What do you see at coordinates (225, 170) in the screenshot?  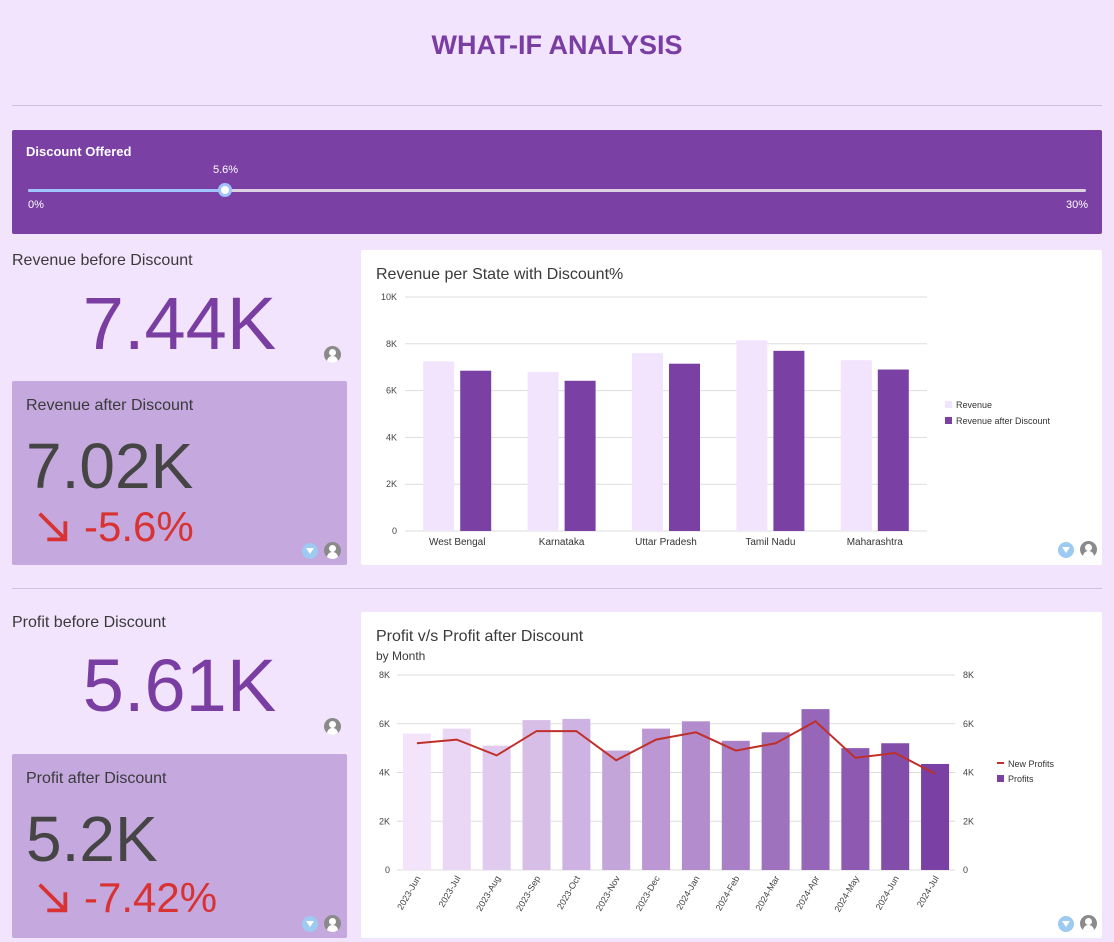 I see `slider-value-label: 5.6%` at bounding box center [225, 170].